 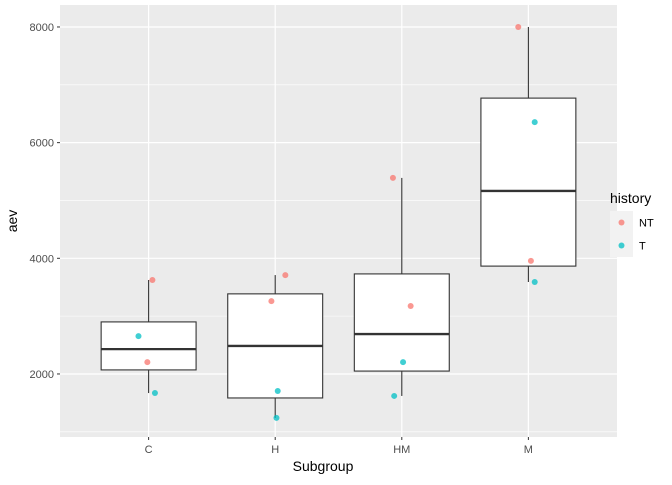 What do you see at coordinates (339, 446) in the screenshot?
I see `x-axis: C H HM M` at bounding box center [339, 446].